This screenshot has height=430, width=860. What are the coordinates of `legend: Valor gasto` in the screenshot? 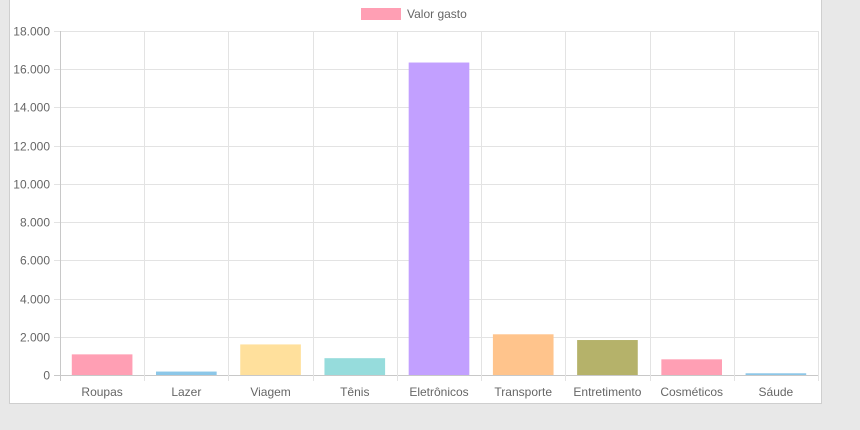 It's located at (414, 14).